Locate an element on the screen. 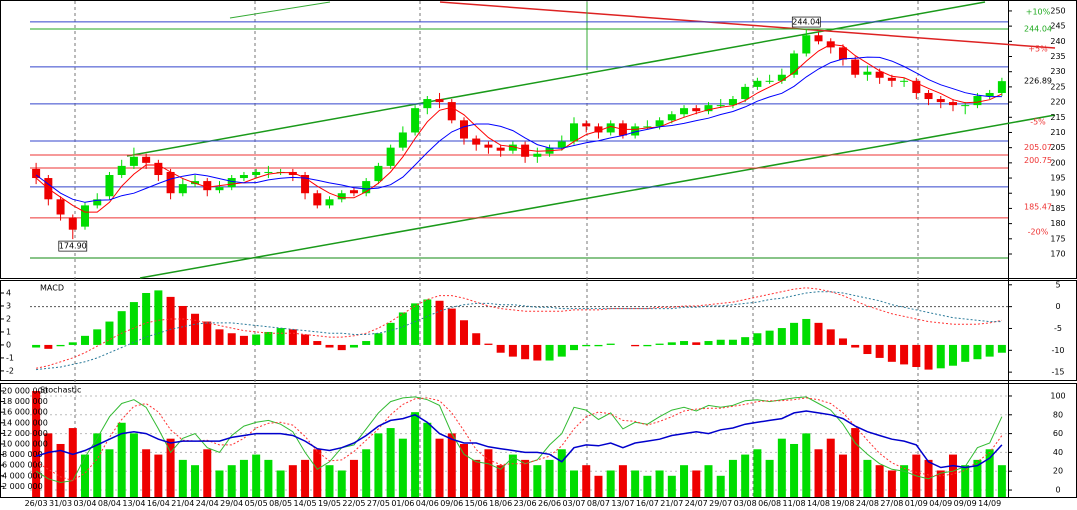 The width and height of the screenshot is (1077, 510). x-tick-label: 22/05 is located at coordinates (353, 503).